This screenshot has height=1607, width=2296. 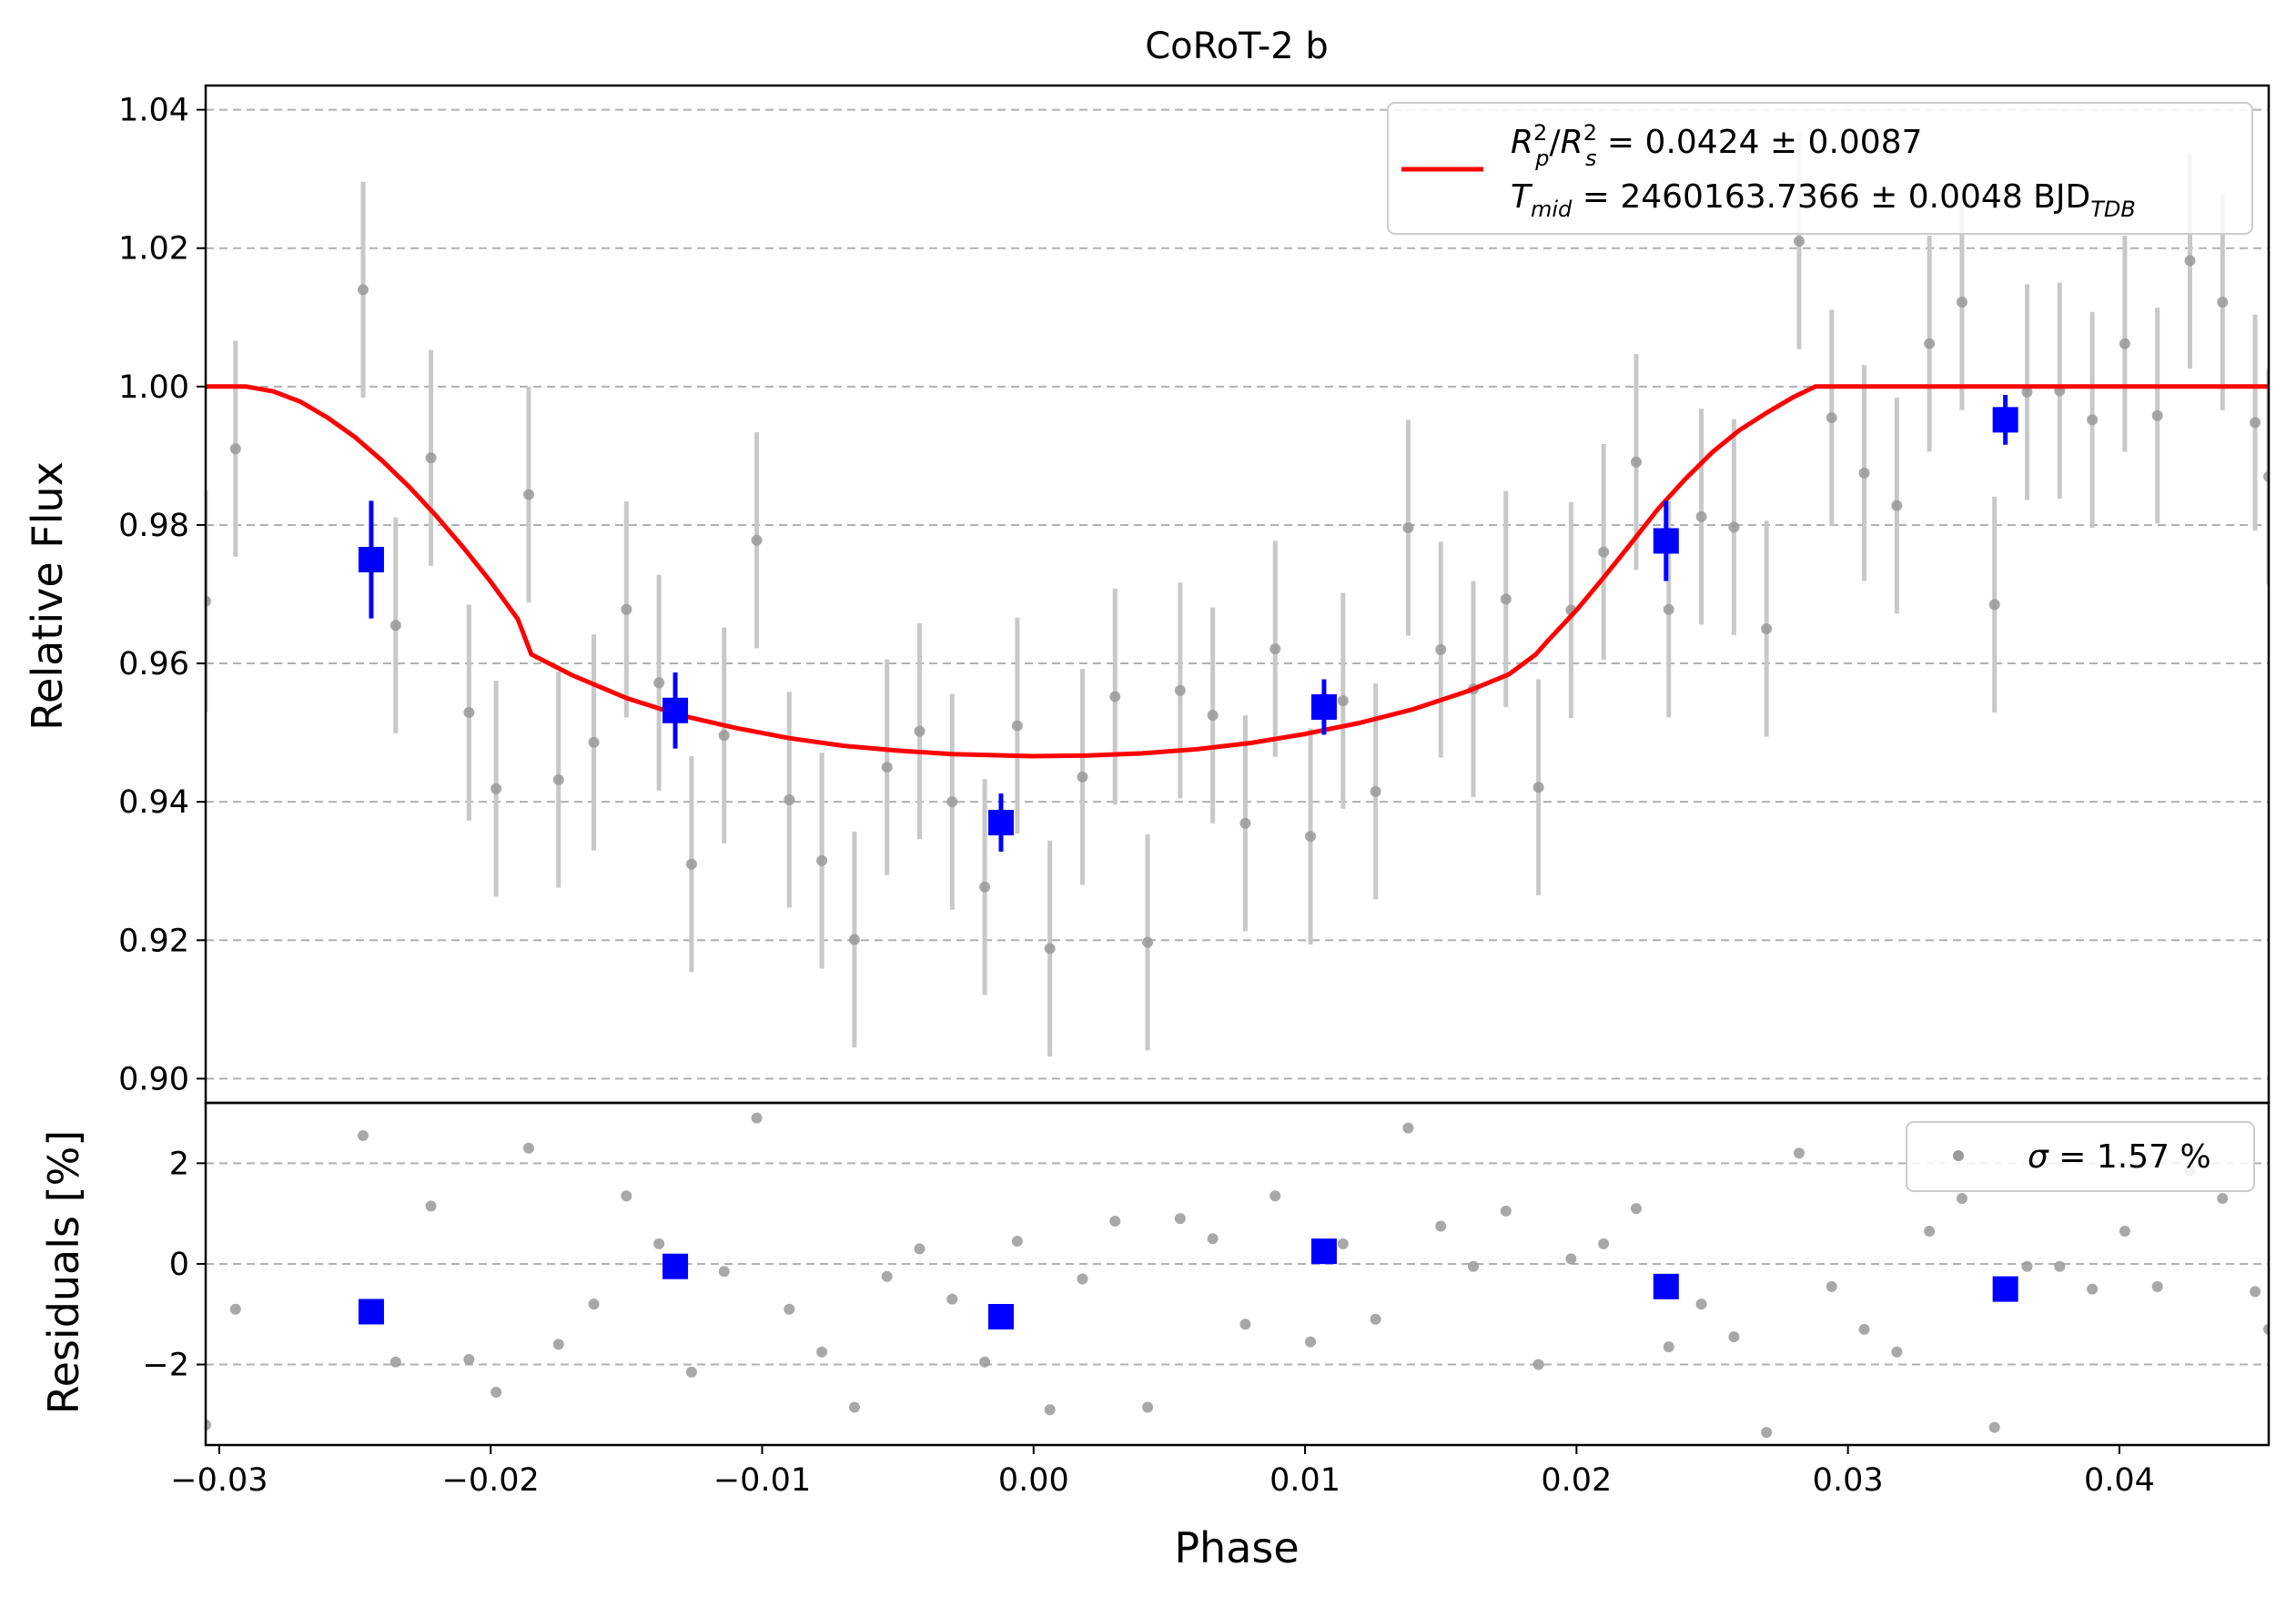 What do you see at coordinates (48, 596) in the screenshot?
I see `main-y-axis-title: Relative Flux` at bounding box center [48, 596].